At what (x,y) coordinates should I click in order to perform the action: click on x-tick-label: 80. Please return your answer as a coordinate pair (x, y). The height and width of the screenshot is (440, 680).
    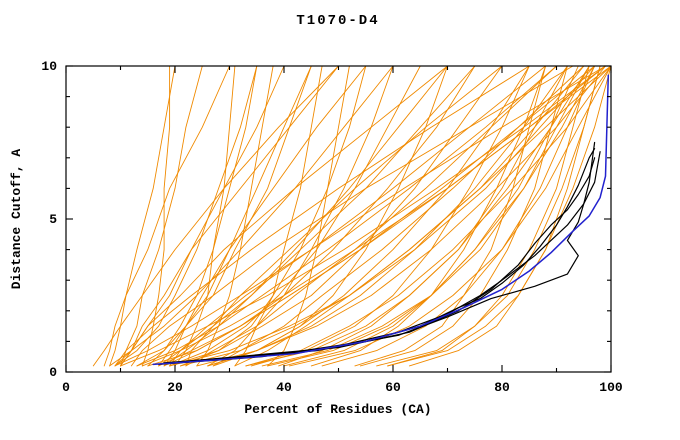
    Looking at the image, I should click on (502, 387).